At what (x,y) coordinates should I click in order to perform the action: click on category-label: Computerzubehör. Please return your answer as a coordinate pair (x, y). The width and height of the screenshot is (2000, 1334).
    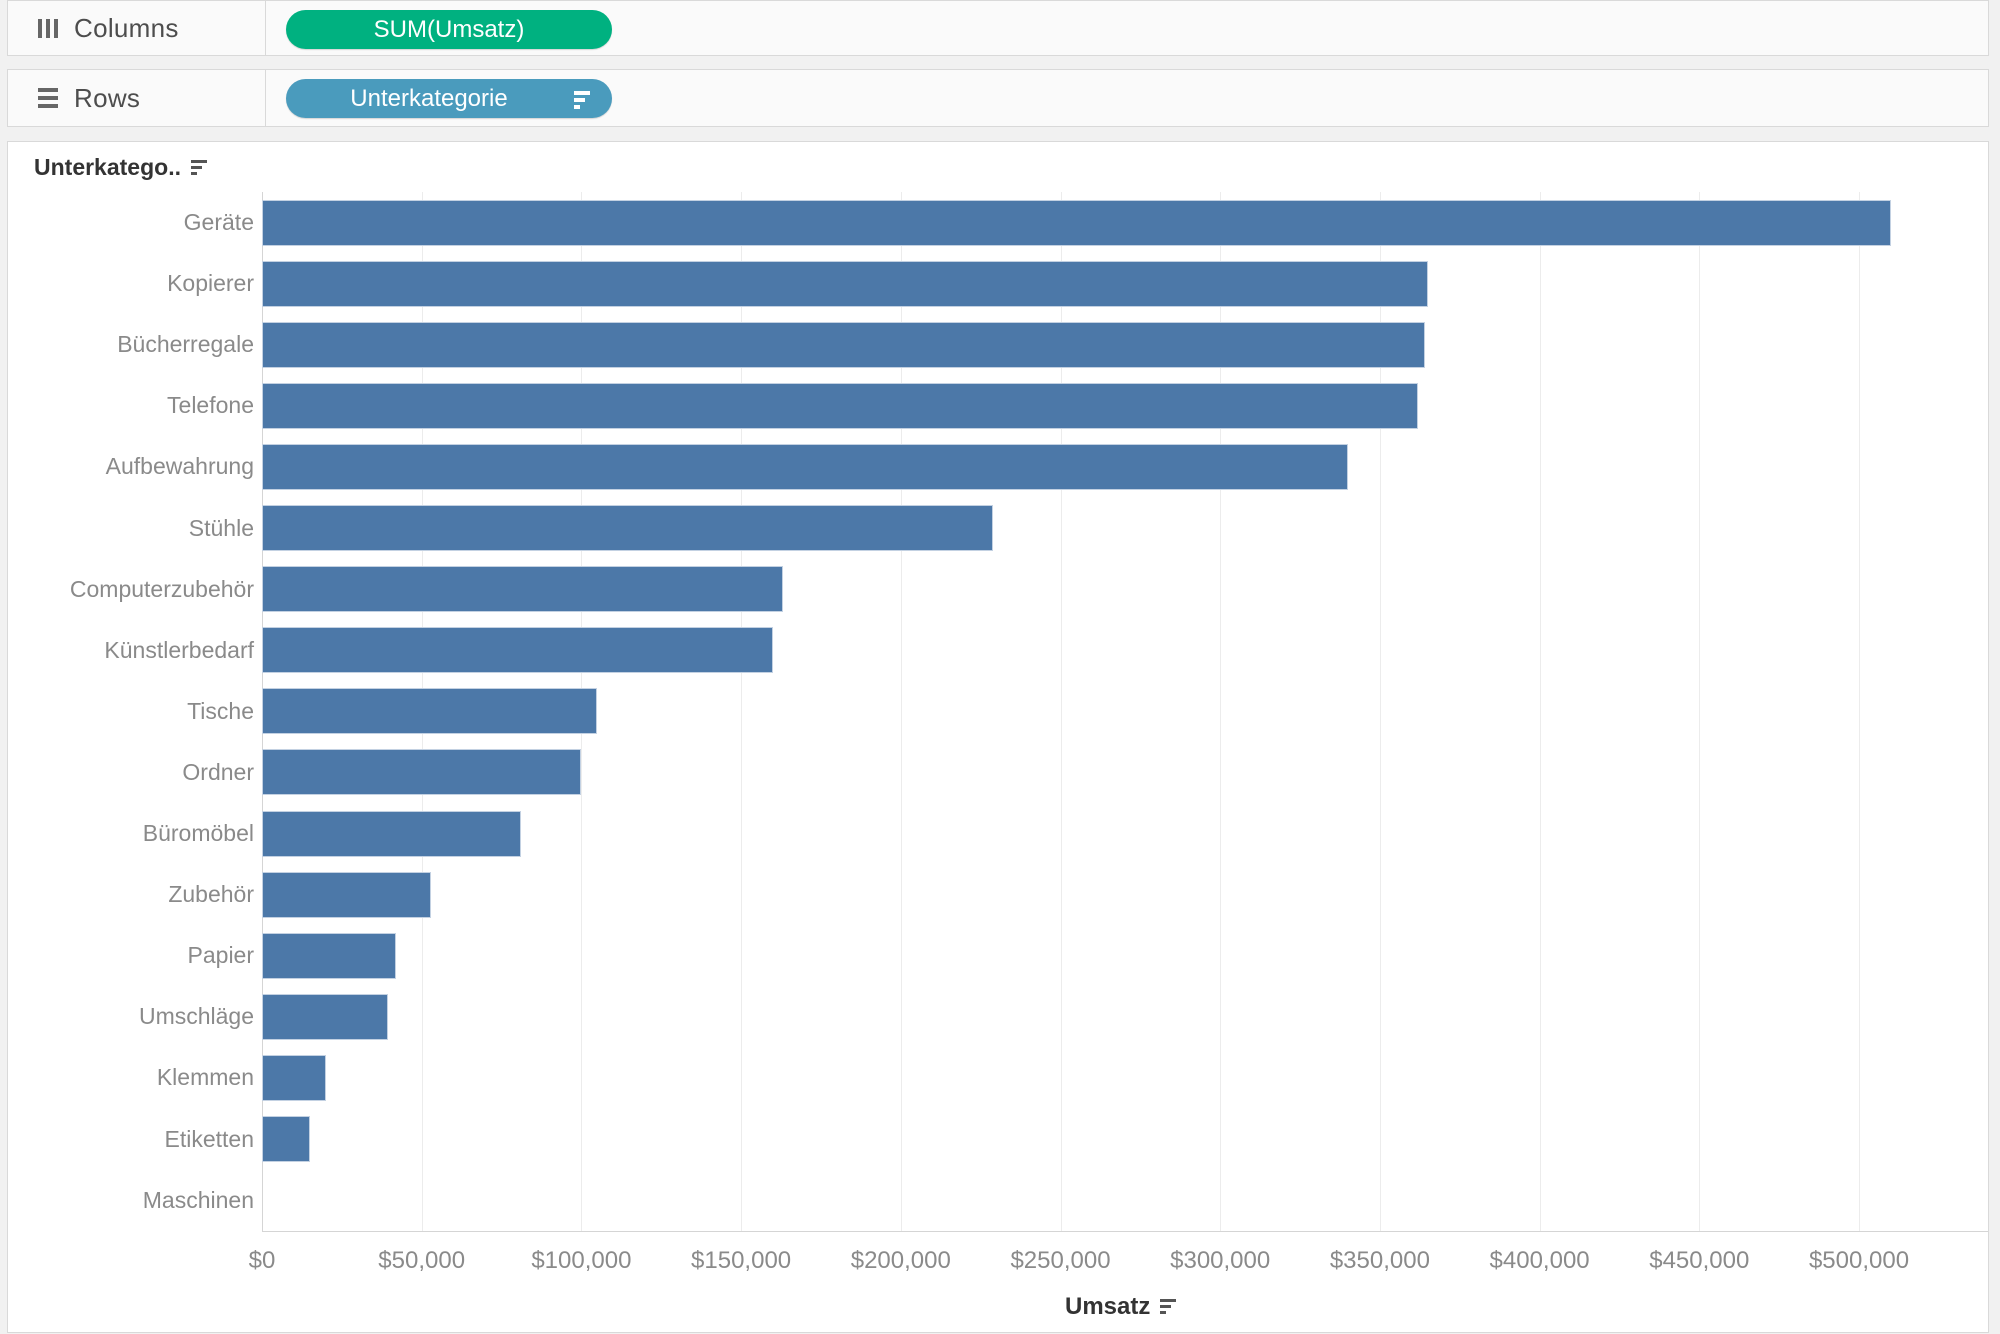
    Looking at the image, I should click on (161, 588).